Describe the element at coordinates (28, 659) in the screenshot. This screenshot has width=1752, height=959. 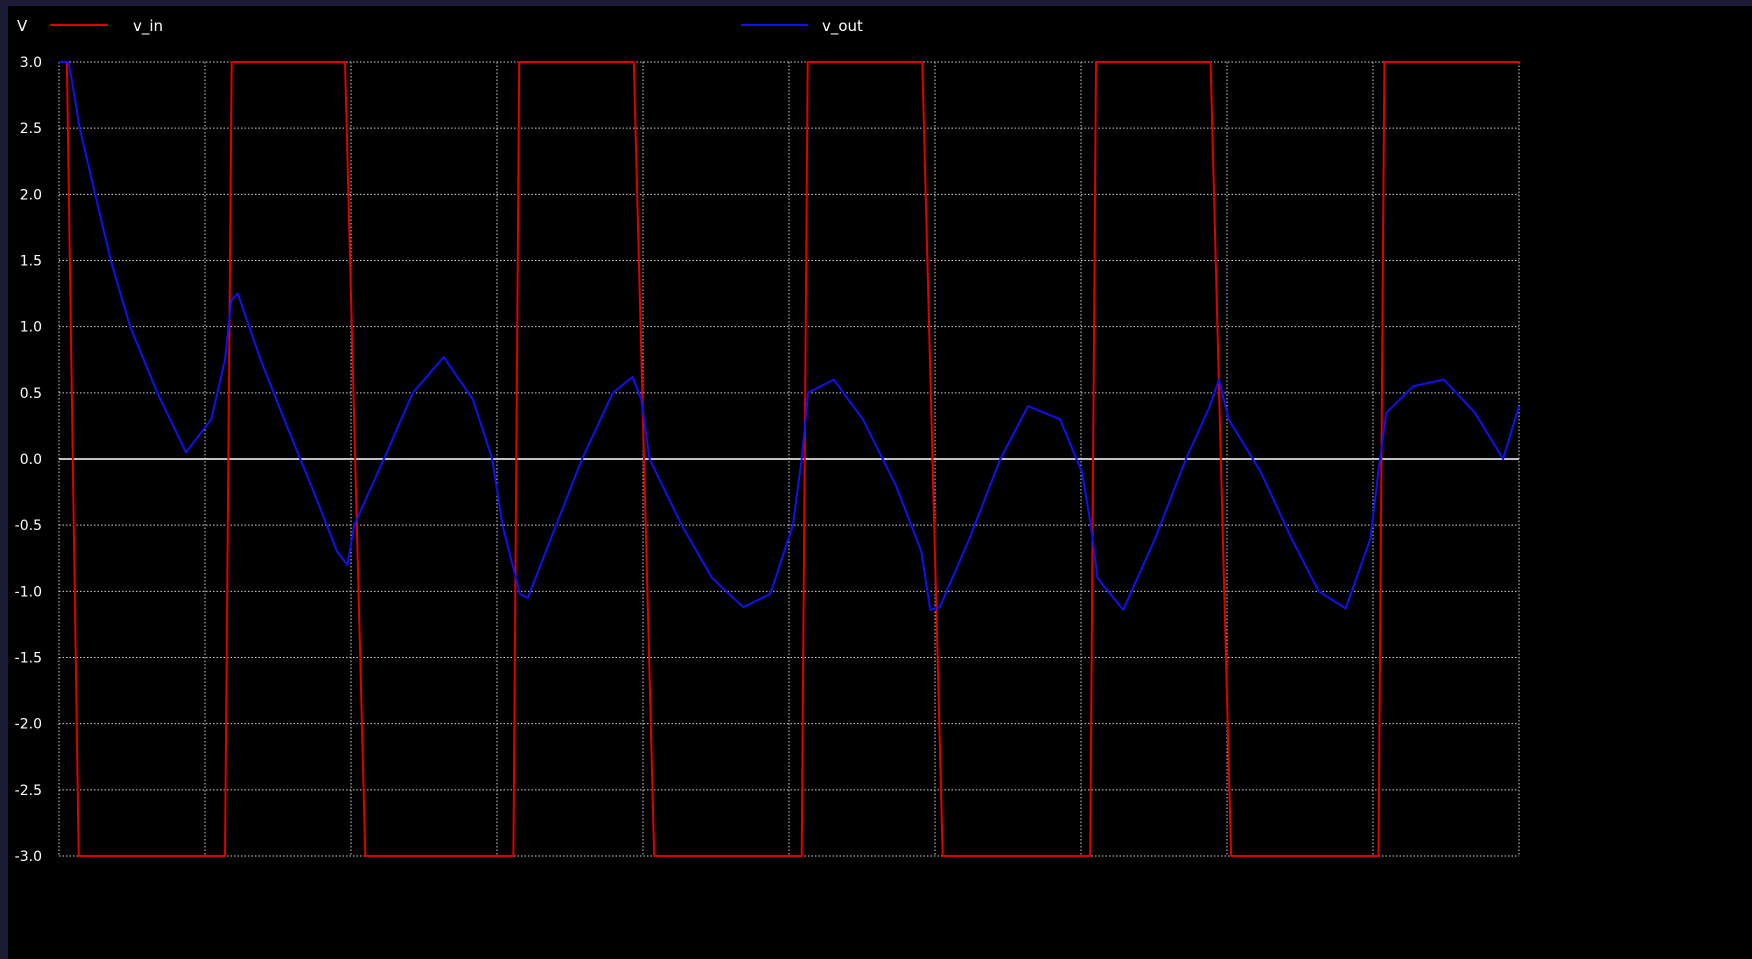
I see `y-tick-label: -1.5` at that location.